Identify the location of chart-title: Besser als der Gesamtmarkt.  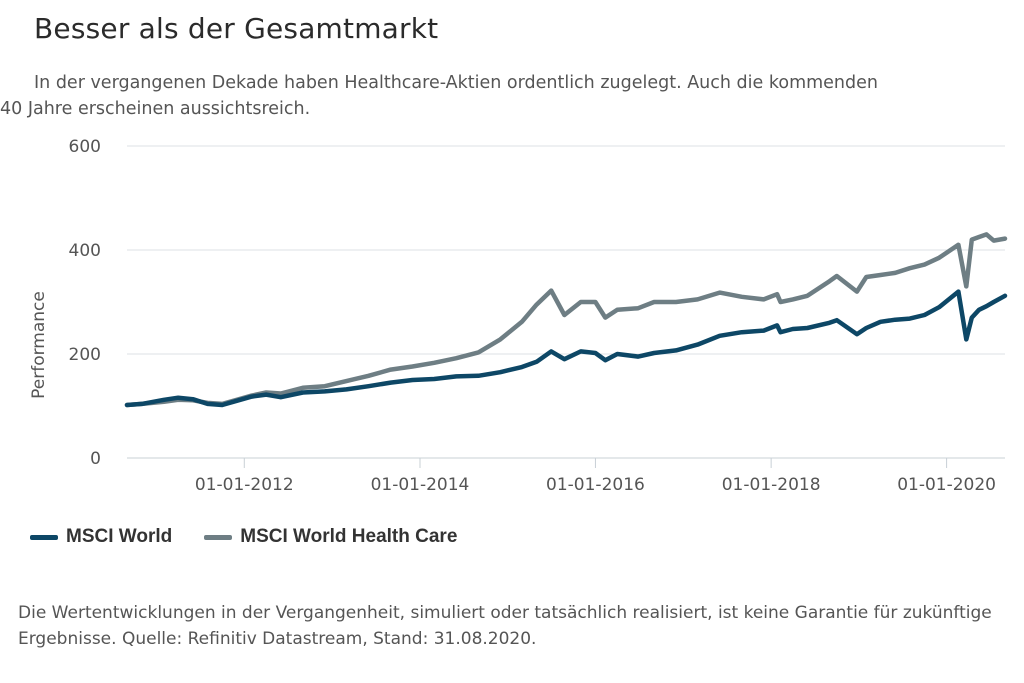
(236, 28).